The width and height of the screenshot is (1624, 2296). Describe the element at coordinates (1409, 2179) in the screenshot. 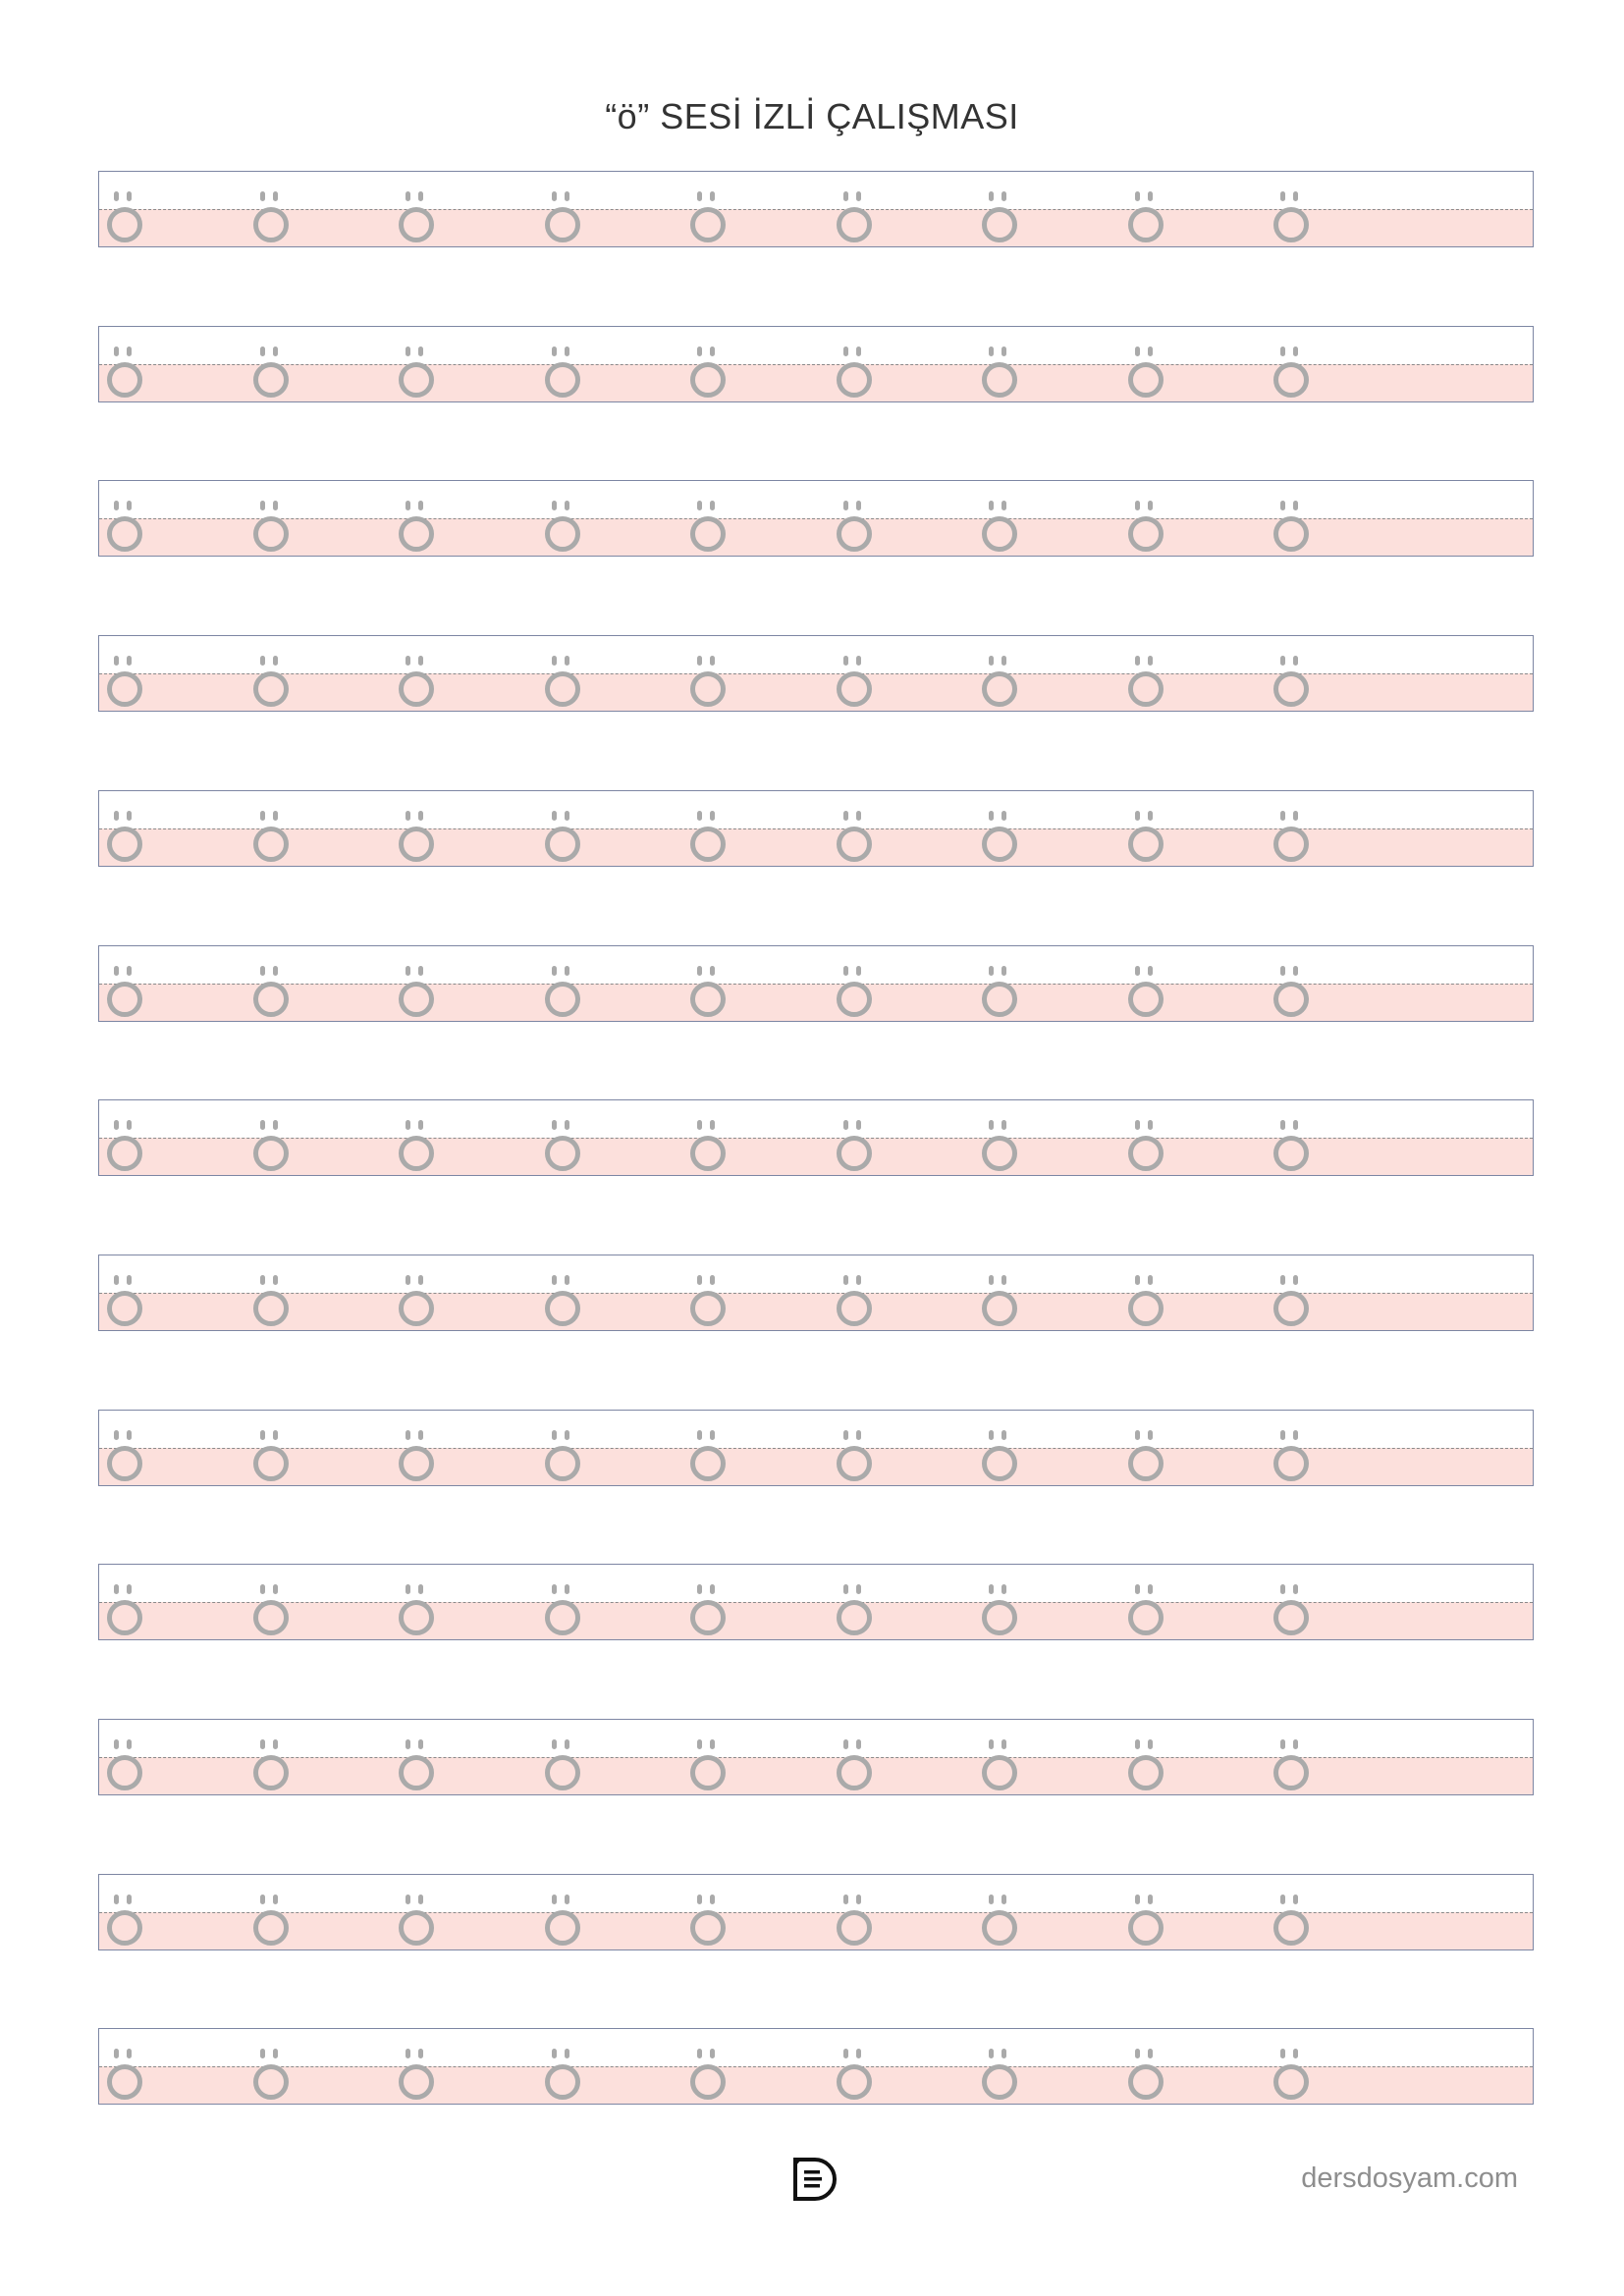

I see `site-url: dersdosyam.com` at that location.